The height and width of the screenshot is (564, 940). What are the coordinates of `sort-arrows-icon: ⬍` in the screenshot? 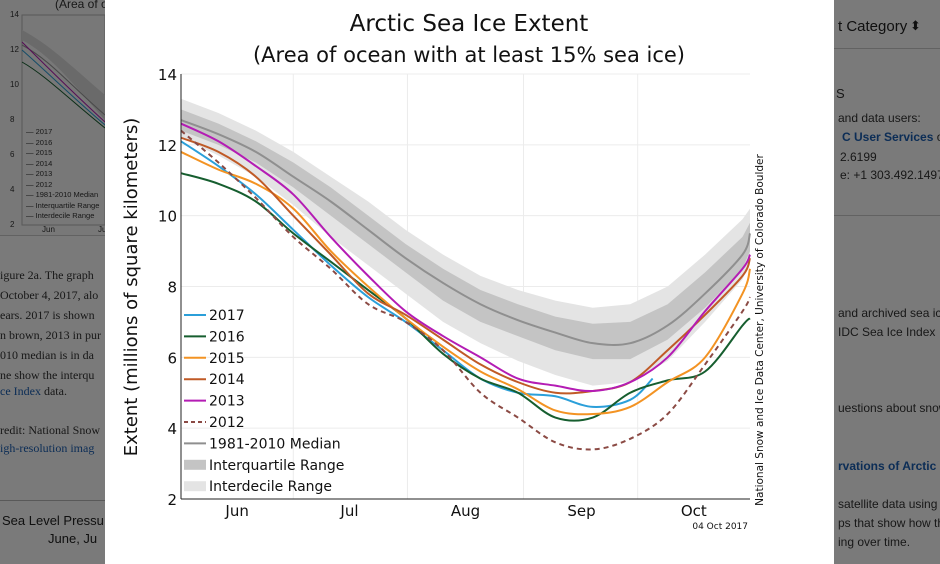 It's located at (915, 25).